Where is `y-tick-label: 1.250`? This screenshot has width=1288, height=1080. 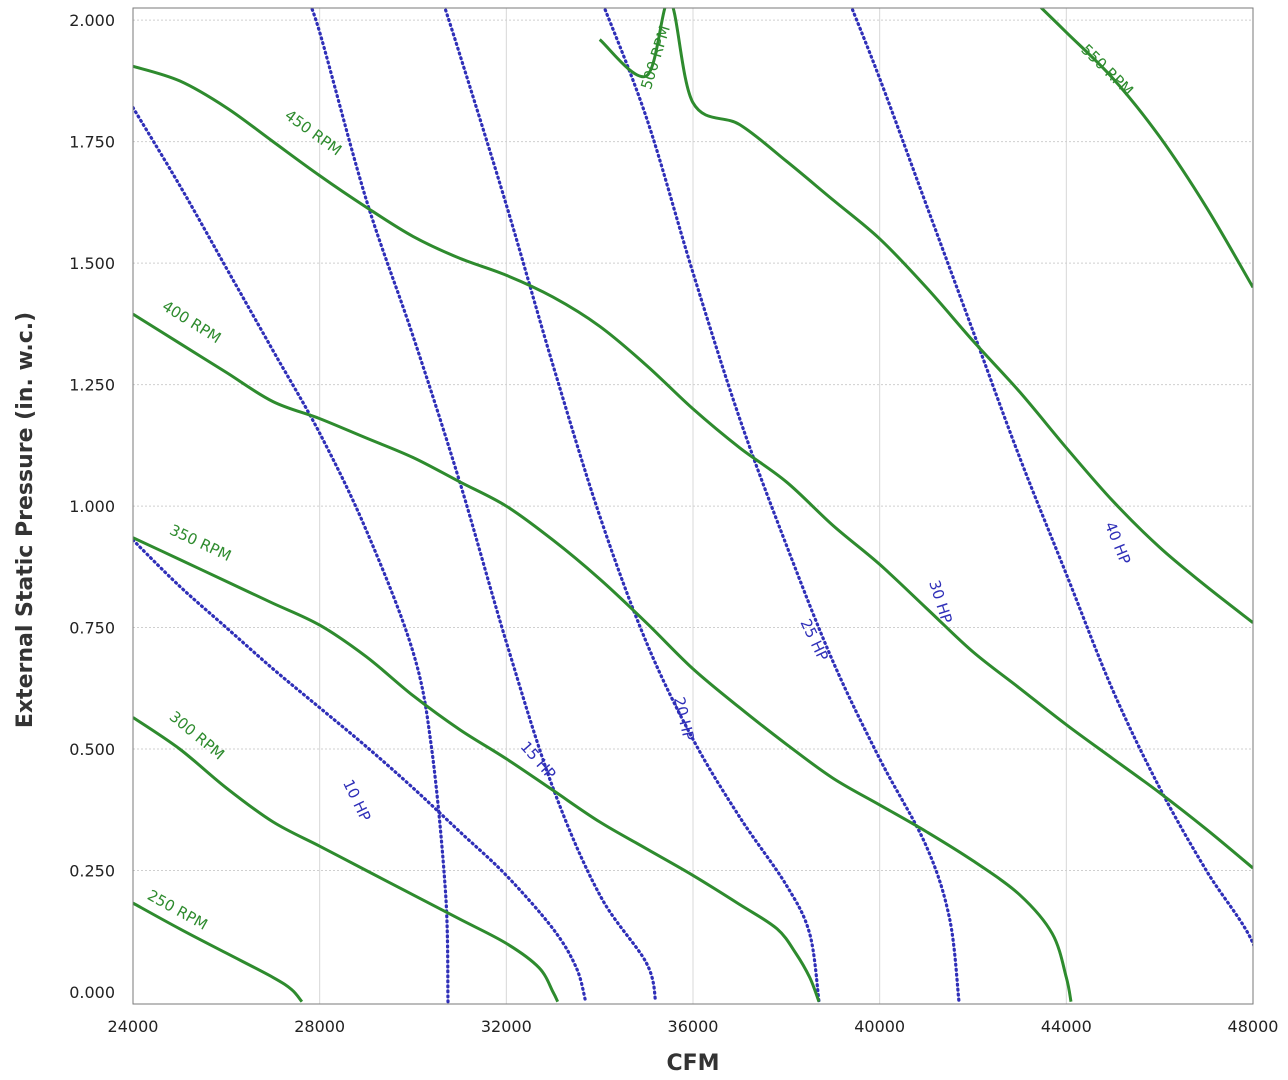
y-tick-label: 1.250 is located at coordinates (92, 385).